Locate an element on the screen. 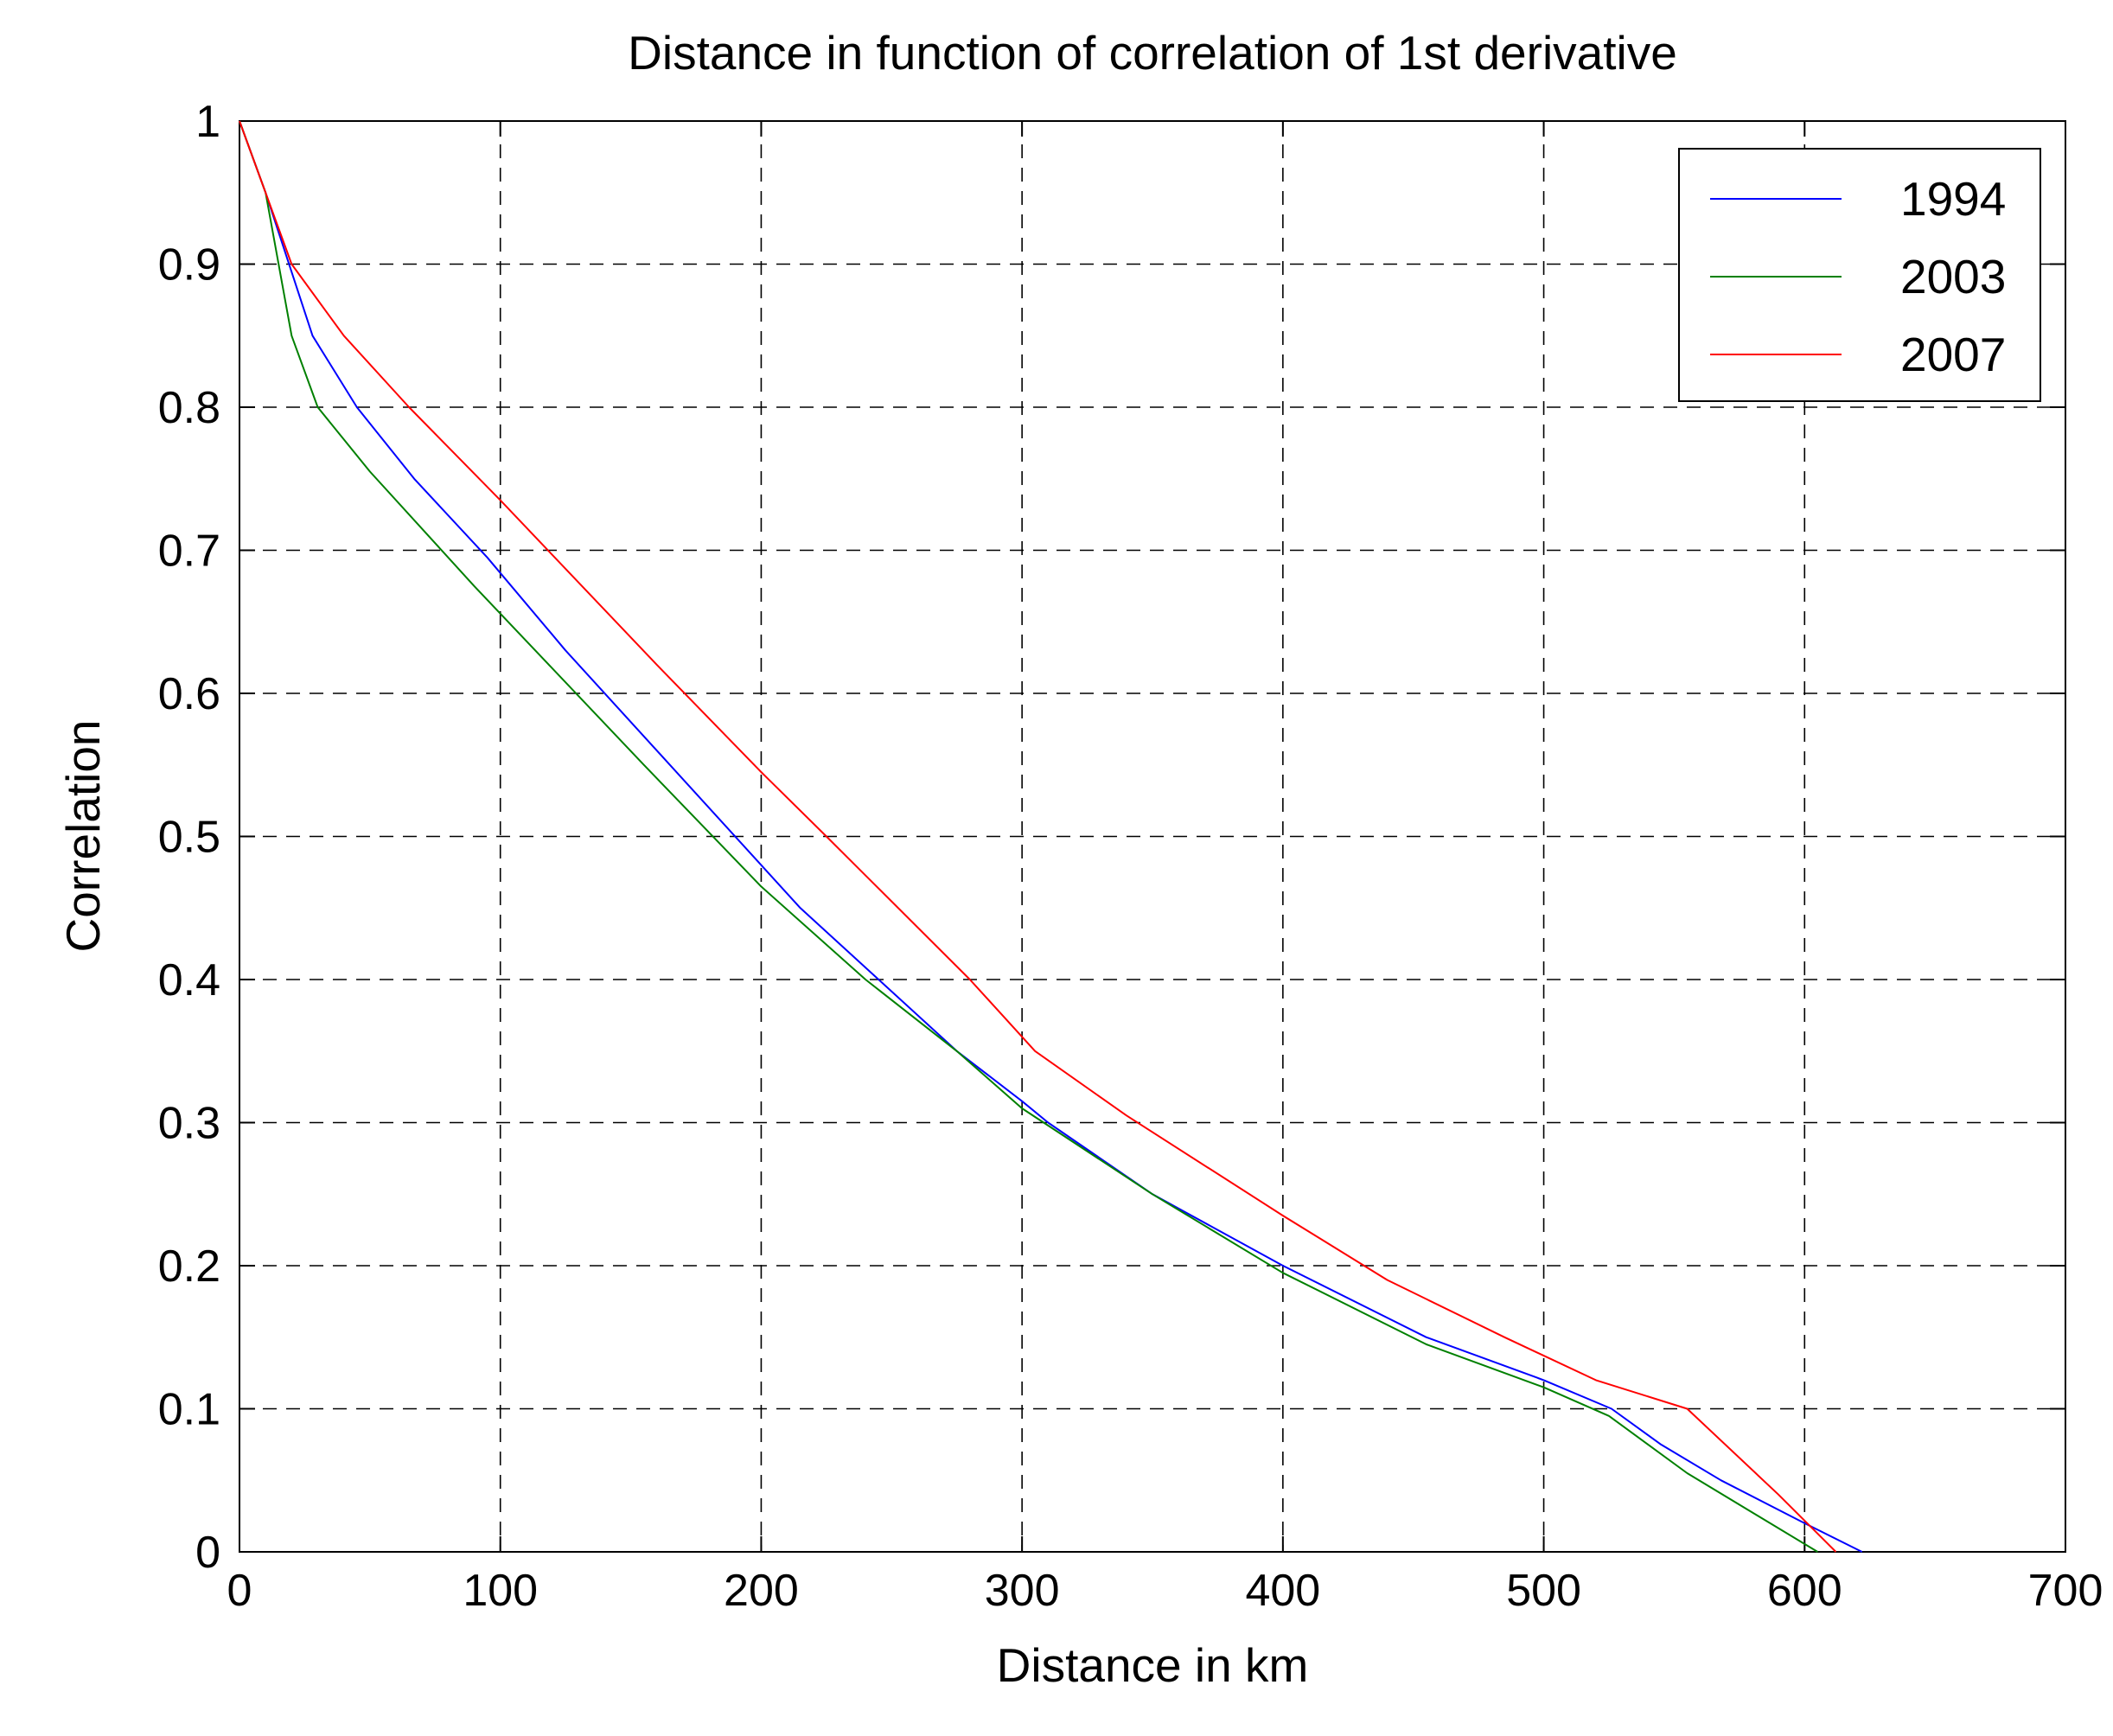 The width and height of the screenshot is (2113, 1736). legend: 1994 2003 2007 is located at coordinates (1860, 275).